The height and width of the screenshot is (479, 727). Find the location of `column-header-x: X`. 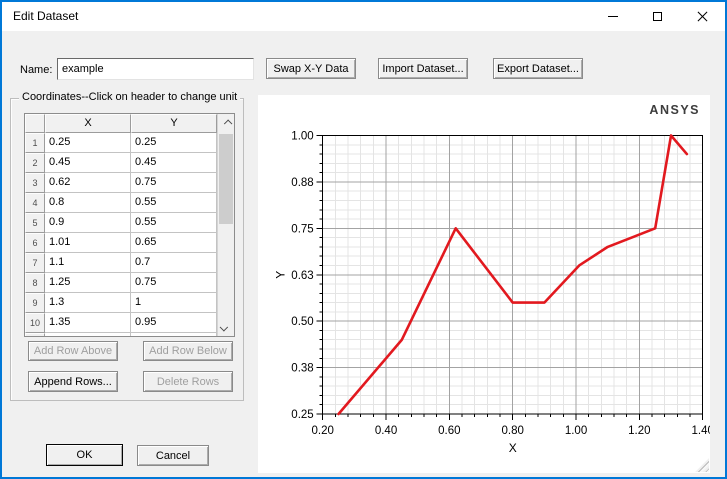

column-header-x: X is located at coordinates (88, 123).